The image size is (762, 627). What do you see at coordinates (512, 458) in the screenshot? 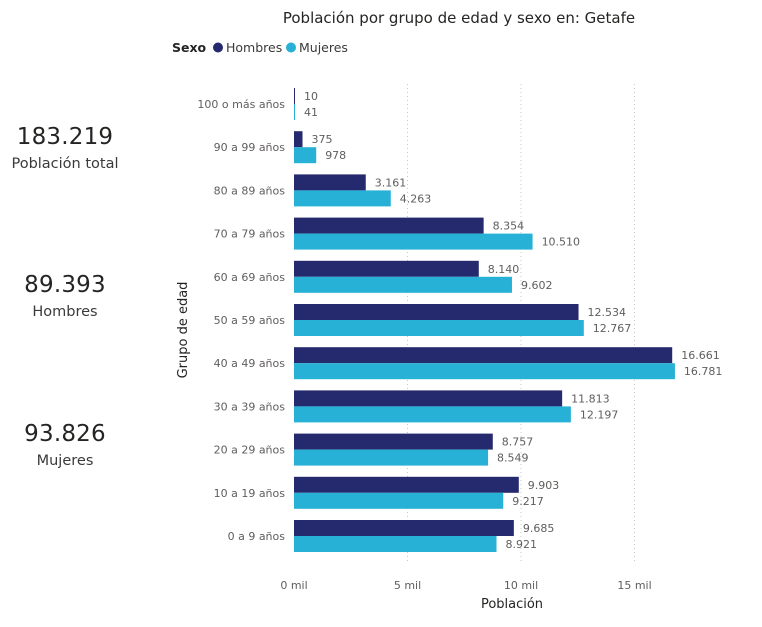
I see `data-label-mujeres: 8.549` at bounding box center [512, 458].